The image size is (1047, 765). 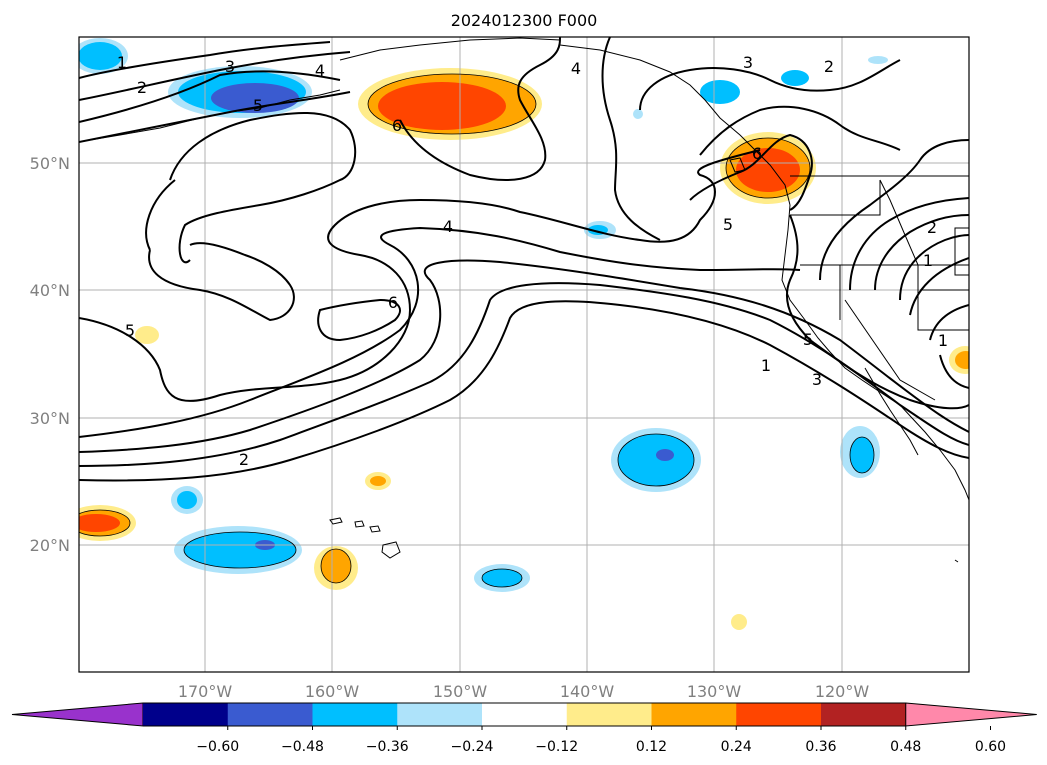 I want to click on colorbar-tick-label: 0.12, so click(x=651, y=747).